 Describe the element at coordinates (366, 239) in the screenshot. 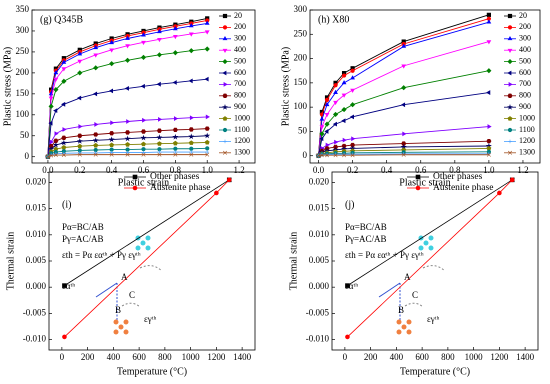

I see `annotation: Pγ=AC/AB` at that location.